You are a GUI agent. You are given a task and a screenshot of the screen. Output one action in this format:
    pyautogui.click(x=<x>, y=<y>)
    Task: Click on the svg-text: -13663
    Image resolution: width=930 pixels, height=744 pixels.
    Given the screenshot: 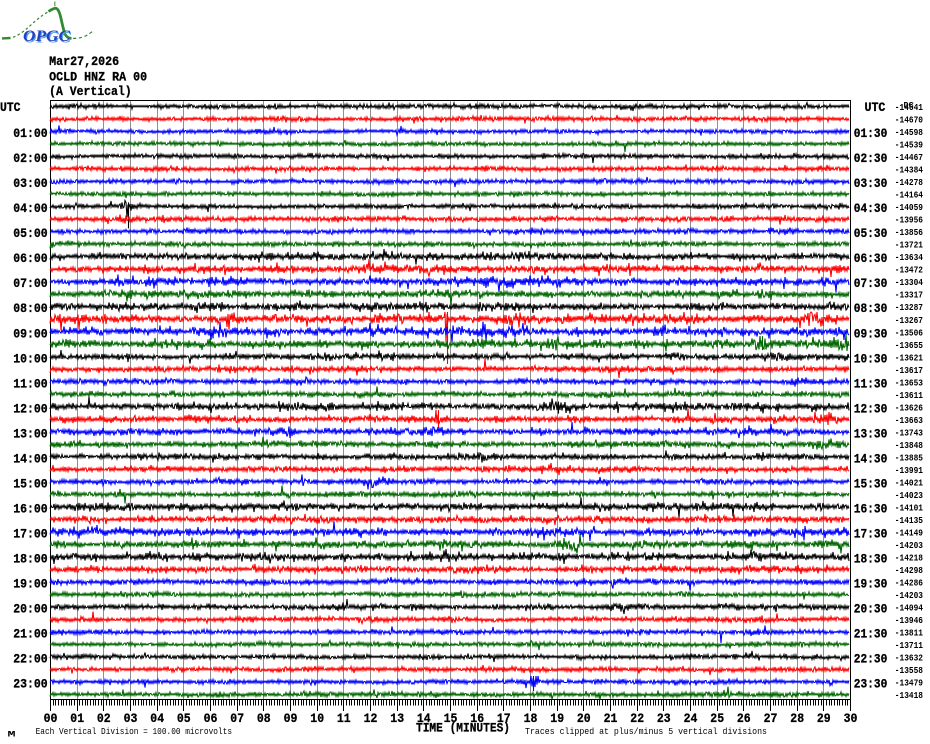 What is the action you would take?
    pyautogui.click(x=909, y=421)
    